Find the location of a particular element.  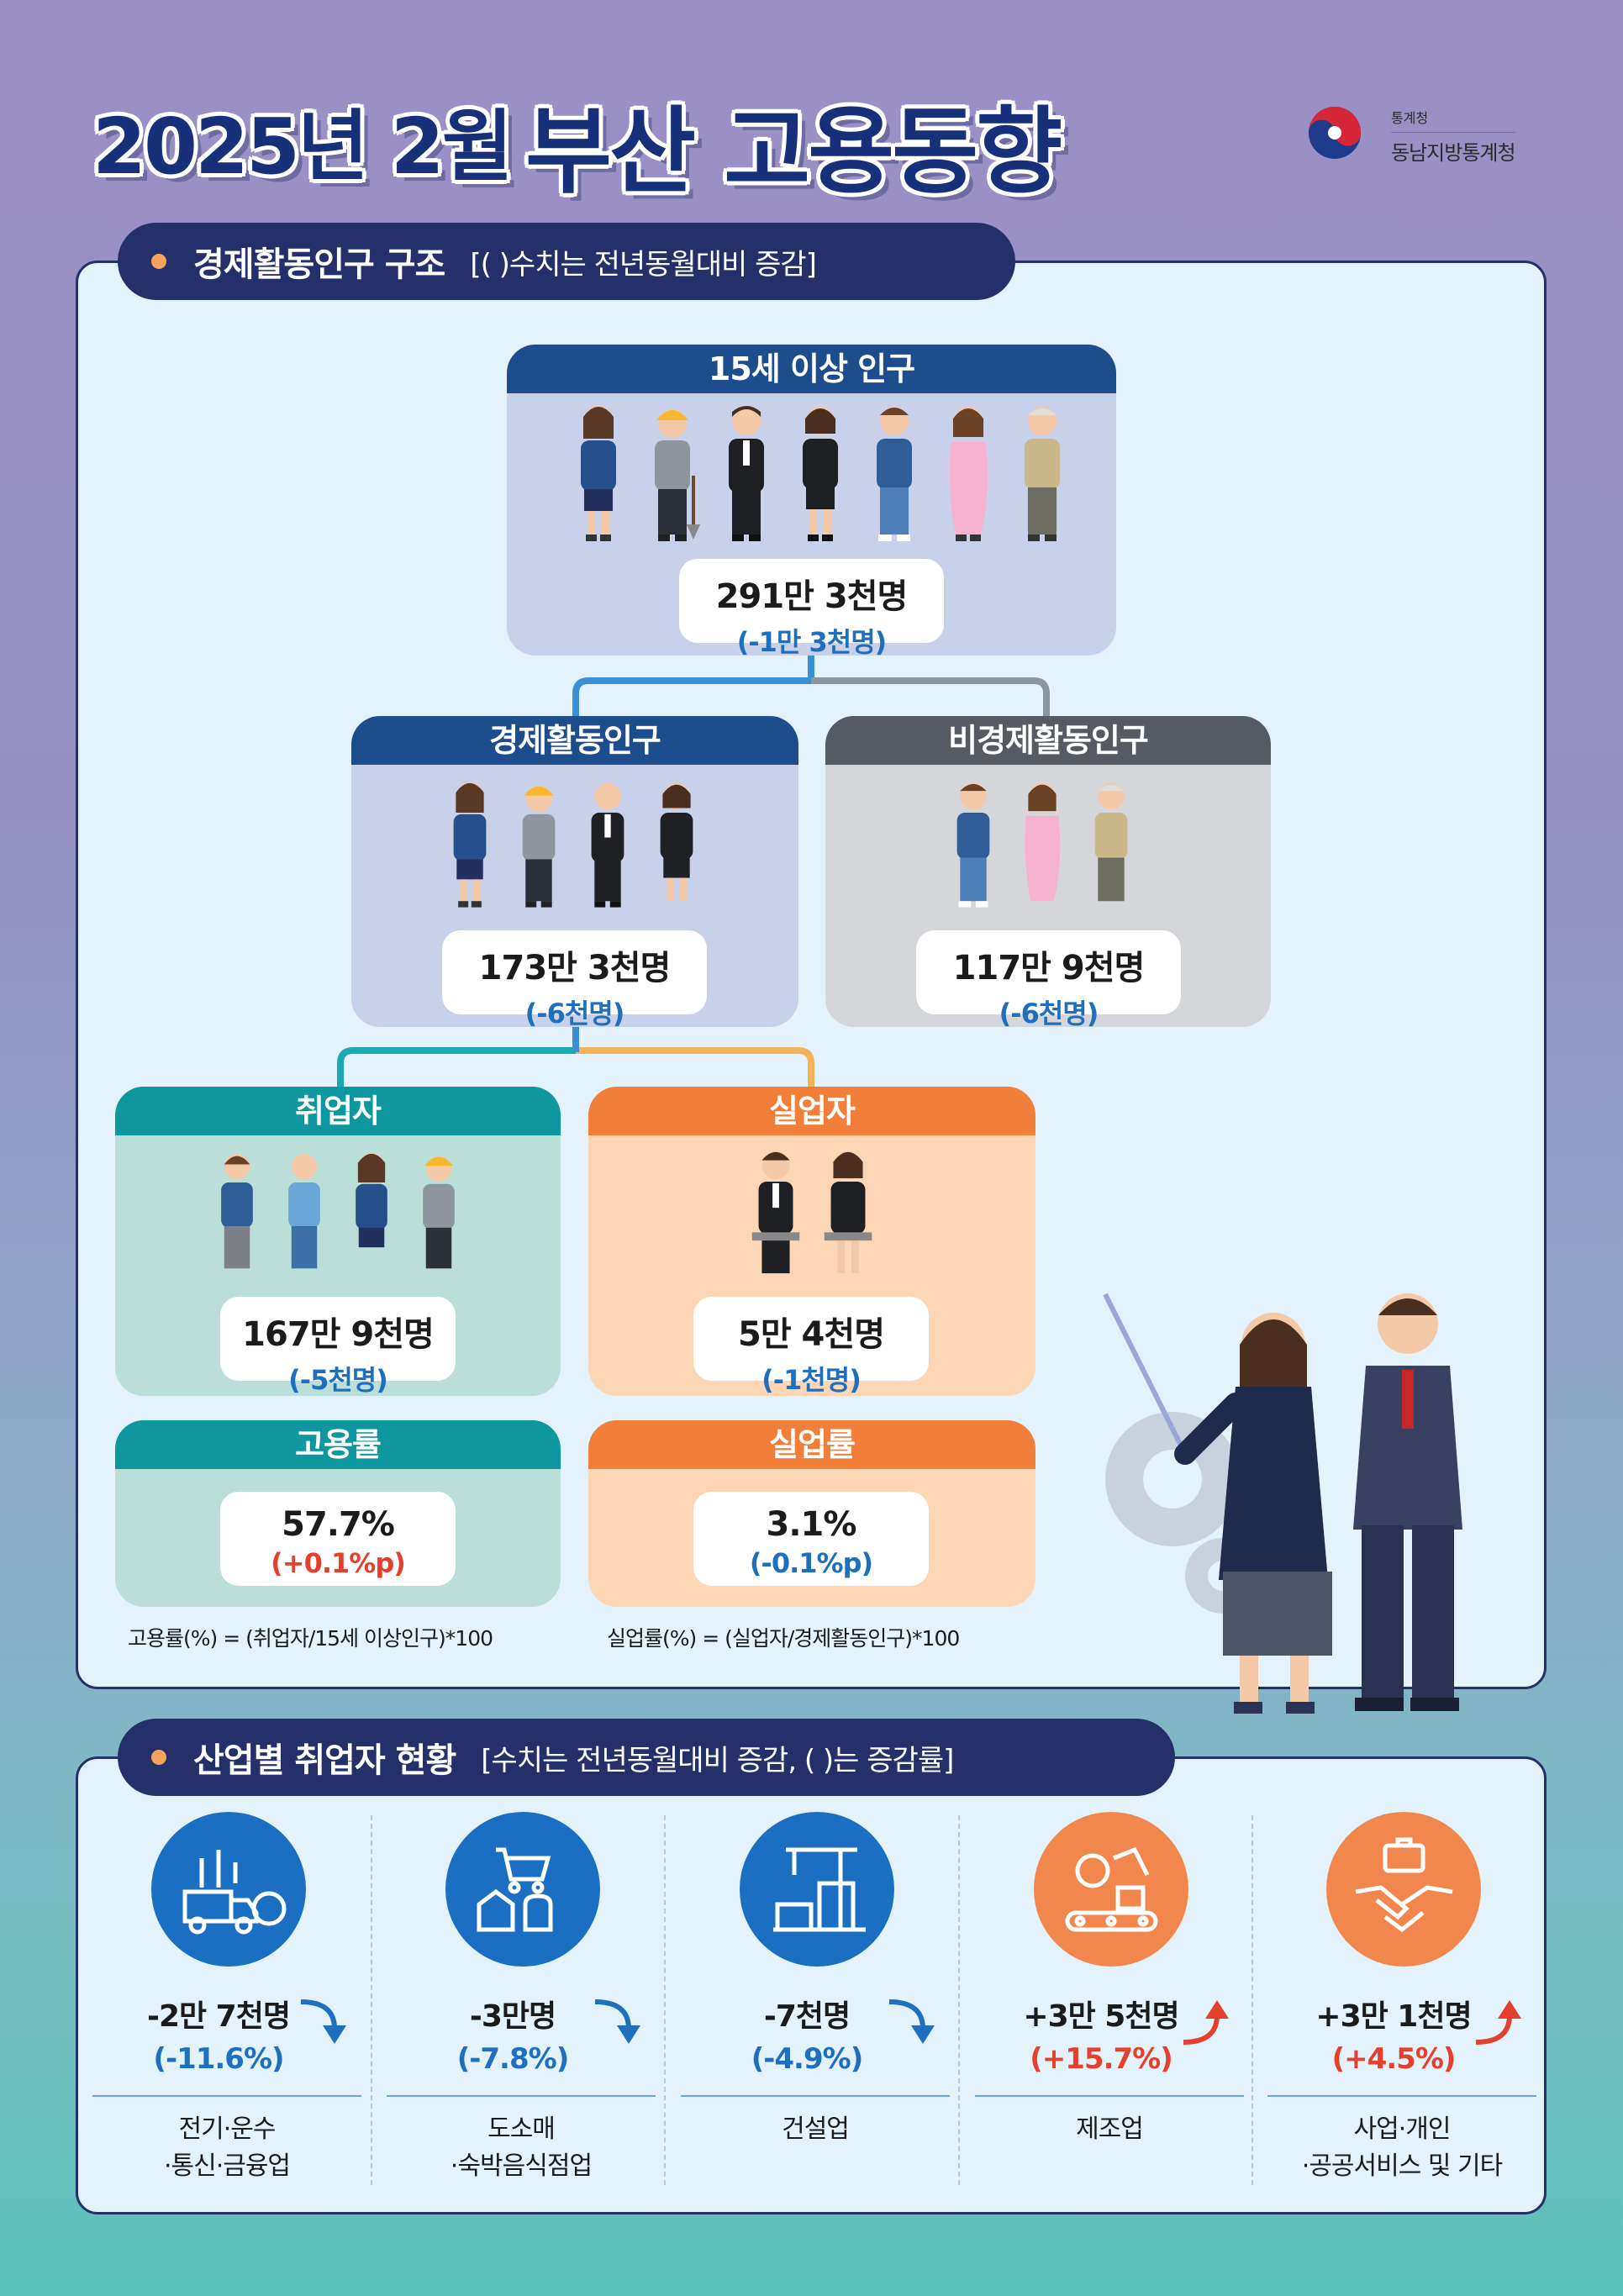

employed-header: 취업자 is located at coordinates (338, 1111).